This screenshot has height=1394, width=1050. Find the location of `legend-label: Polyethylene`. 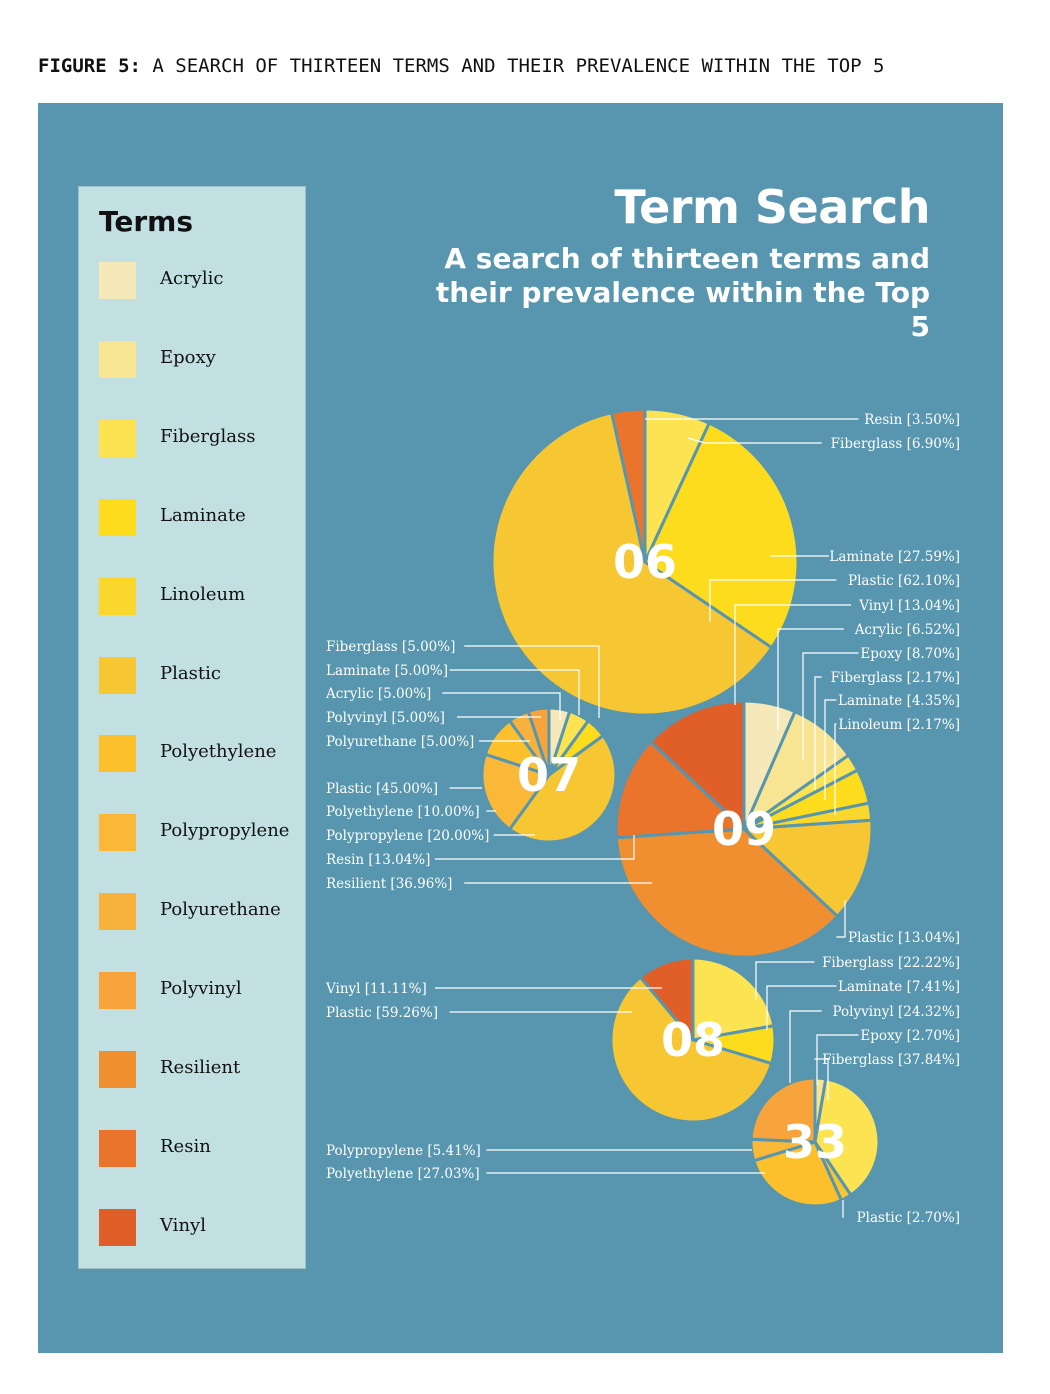

legend-label: Polyethylene is located at coordinates (218, 752).